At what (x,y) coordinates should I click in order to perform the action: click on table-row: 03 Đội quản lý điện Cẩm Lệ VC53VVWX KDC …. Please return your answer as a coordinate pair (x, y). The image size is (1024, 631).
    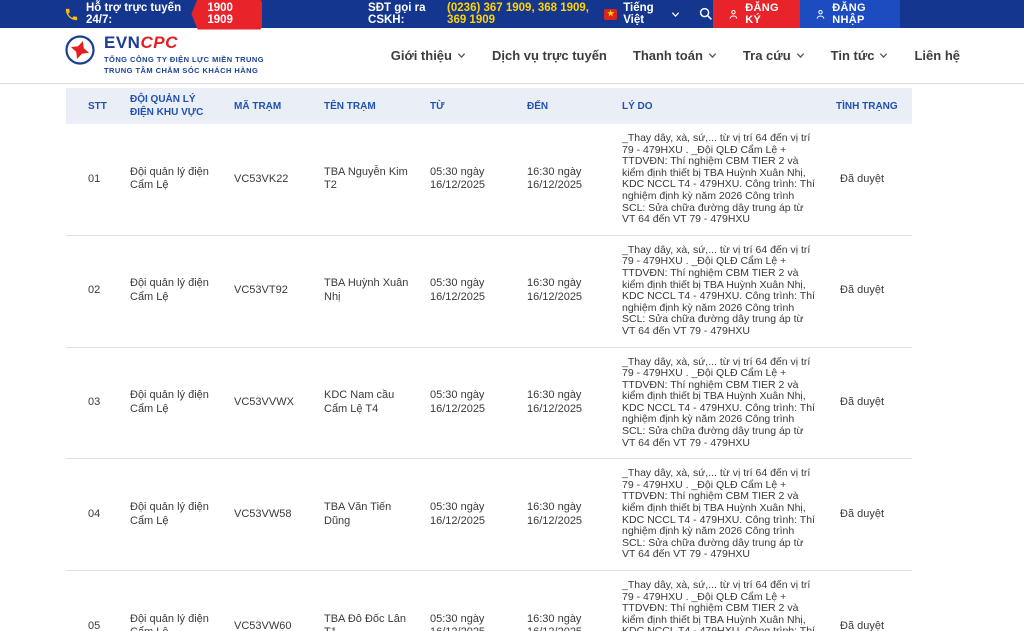
    Looking at the image, I should click on (489, 403).